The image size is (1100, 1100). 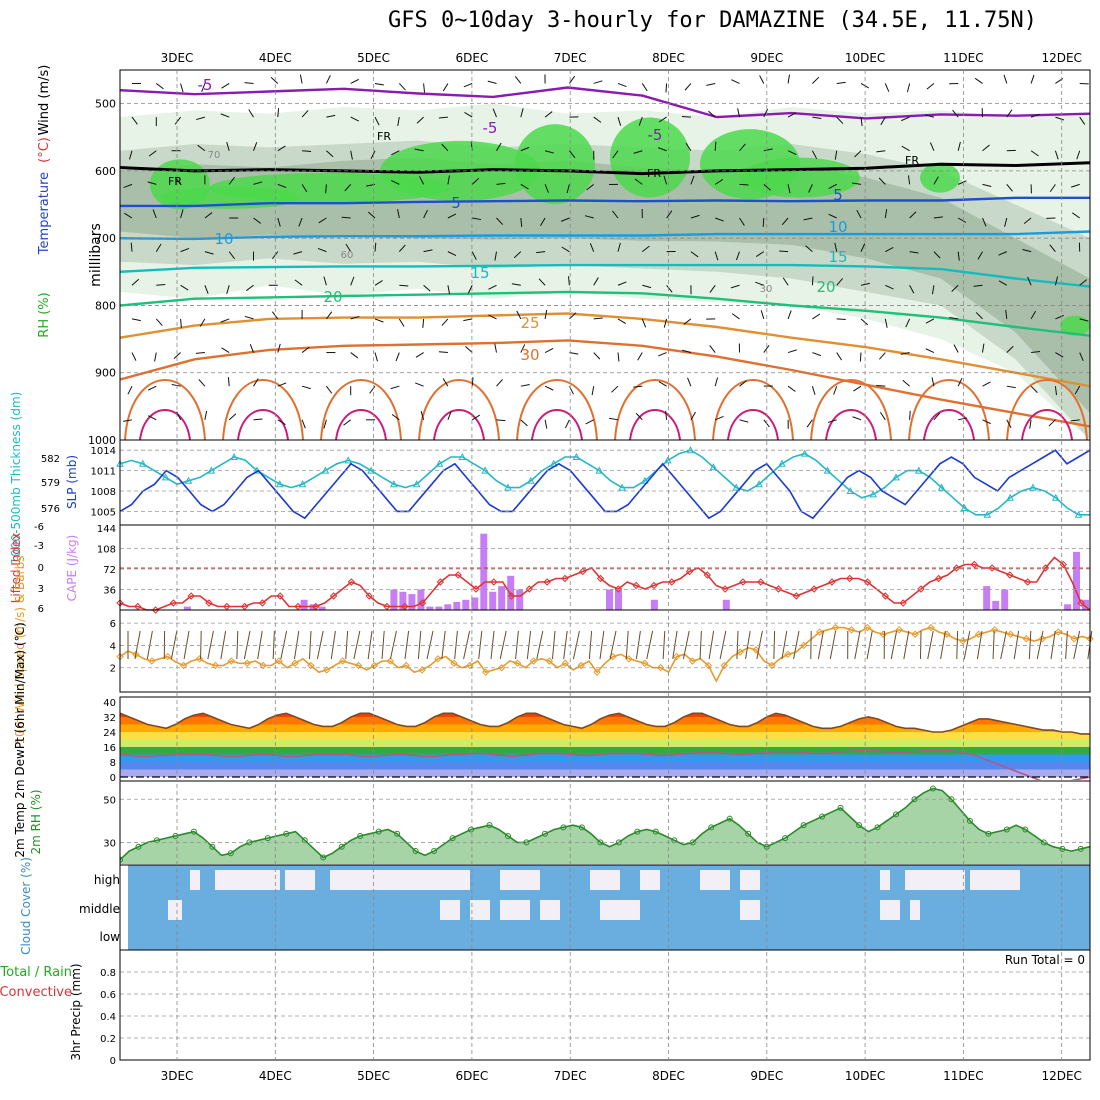 What do you see at coordinates (113, 624) in the screenshot?
I see `wind-tick: 6` at bounding box center [113, 624].